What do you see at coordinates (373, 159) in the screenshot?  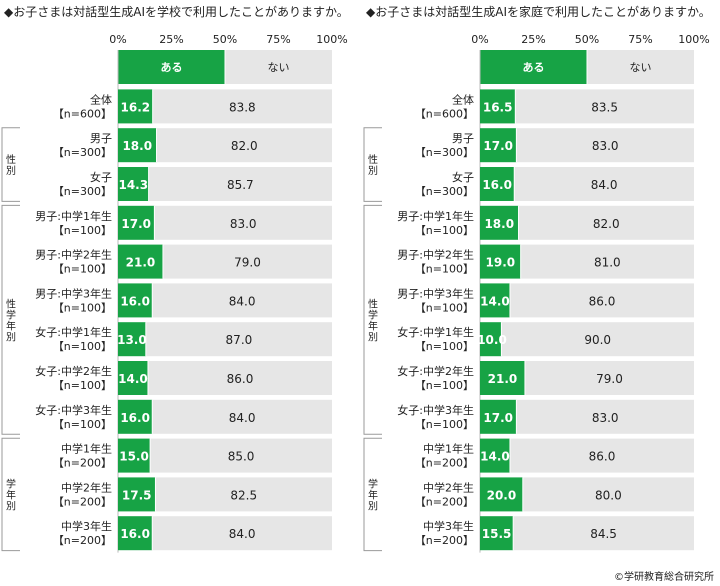 I see `p2-group-label-char: 性` at bounding box center [373, 159].